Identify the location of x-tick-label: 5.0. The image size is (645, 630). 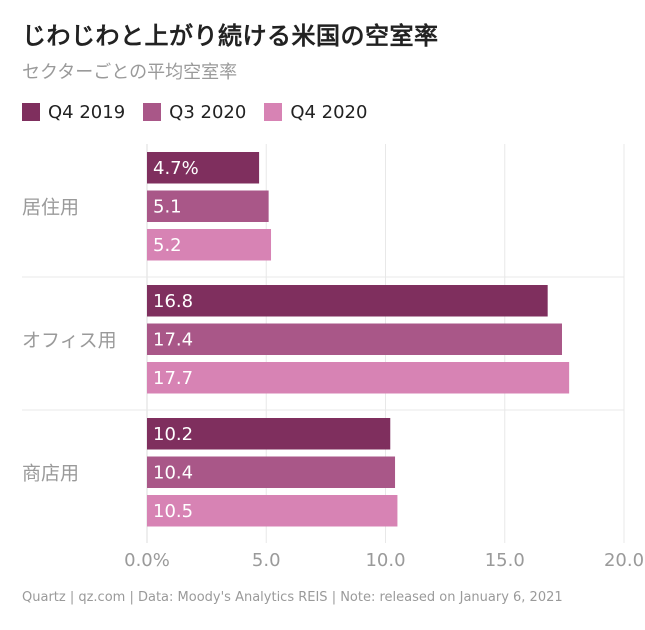
(266, 560).